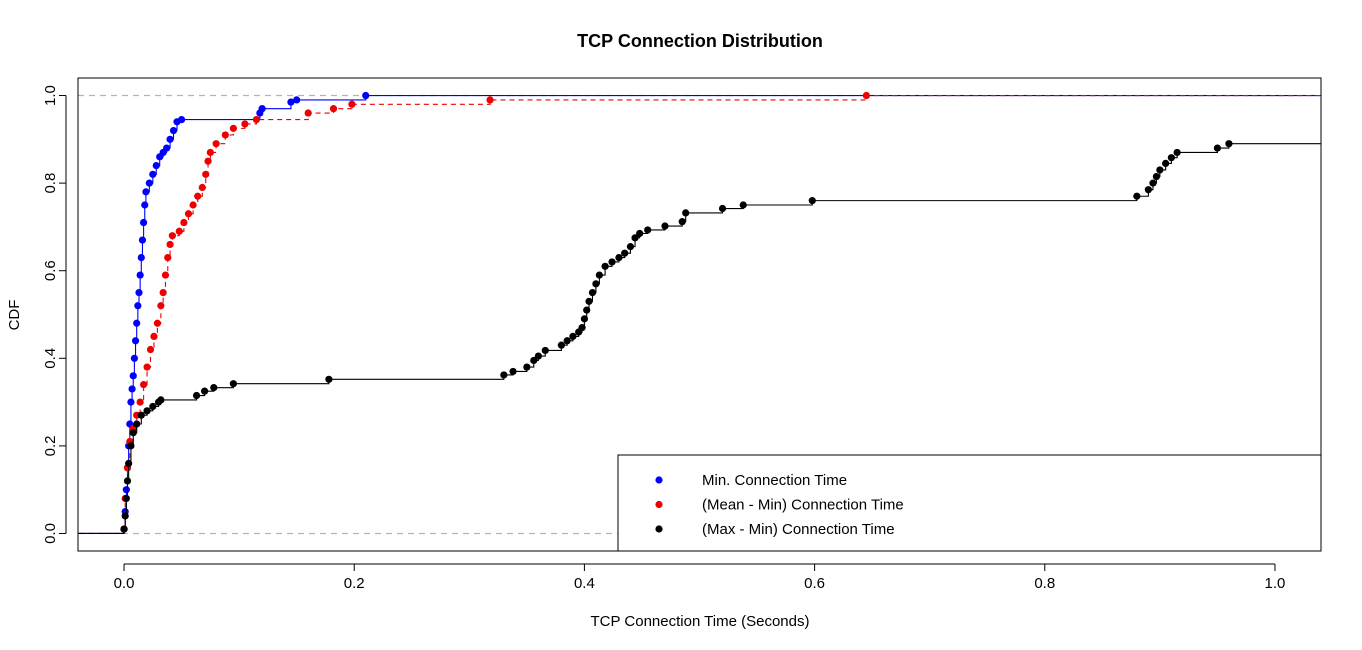 The image size is (1362, 650). What do you see at coordinates (50, 358) in the screenshot?
I see `y-tick-label: 0.4` at bounding box center [50, 358].